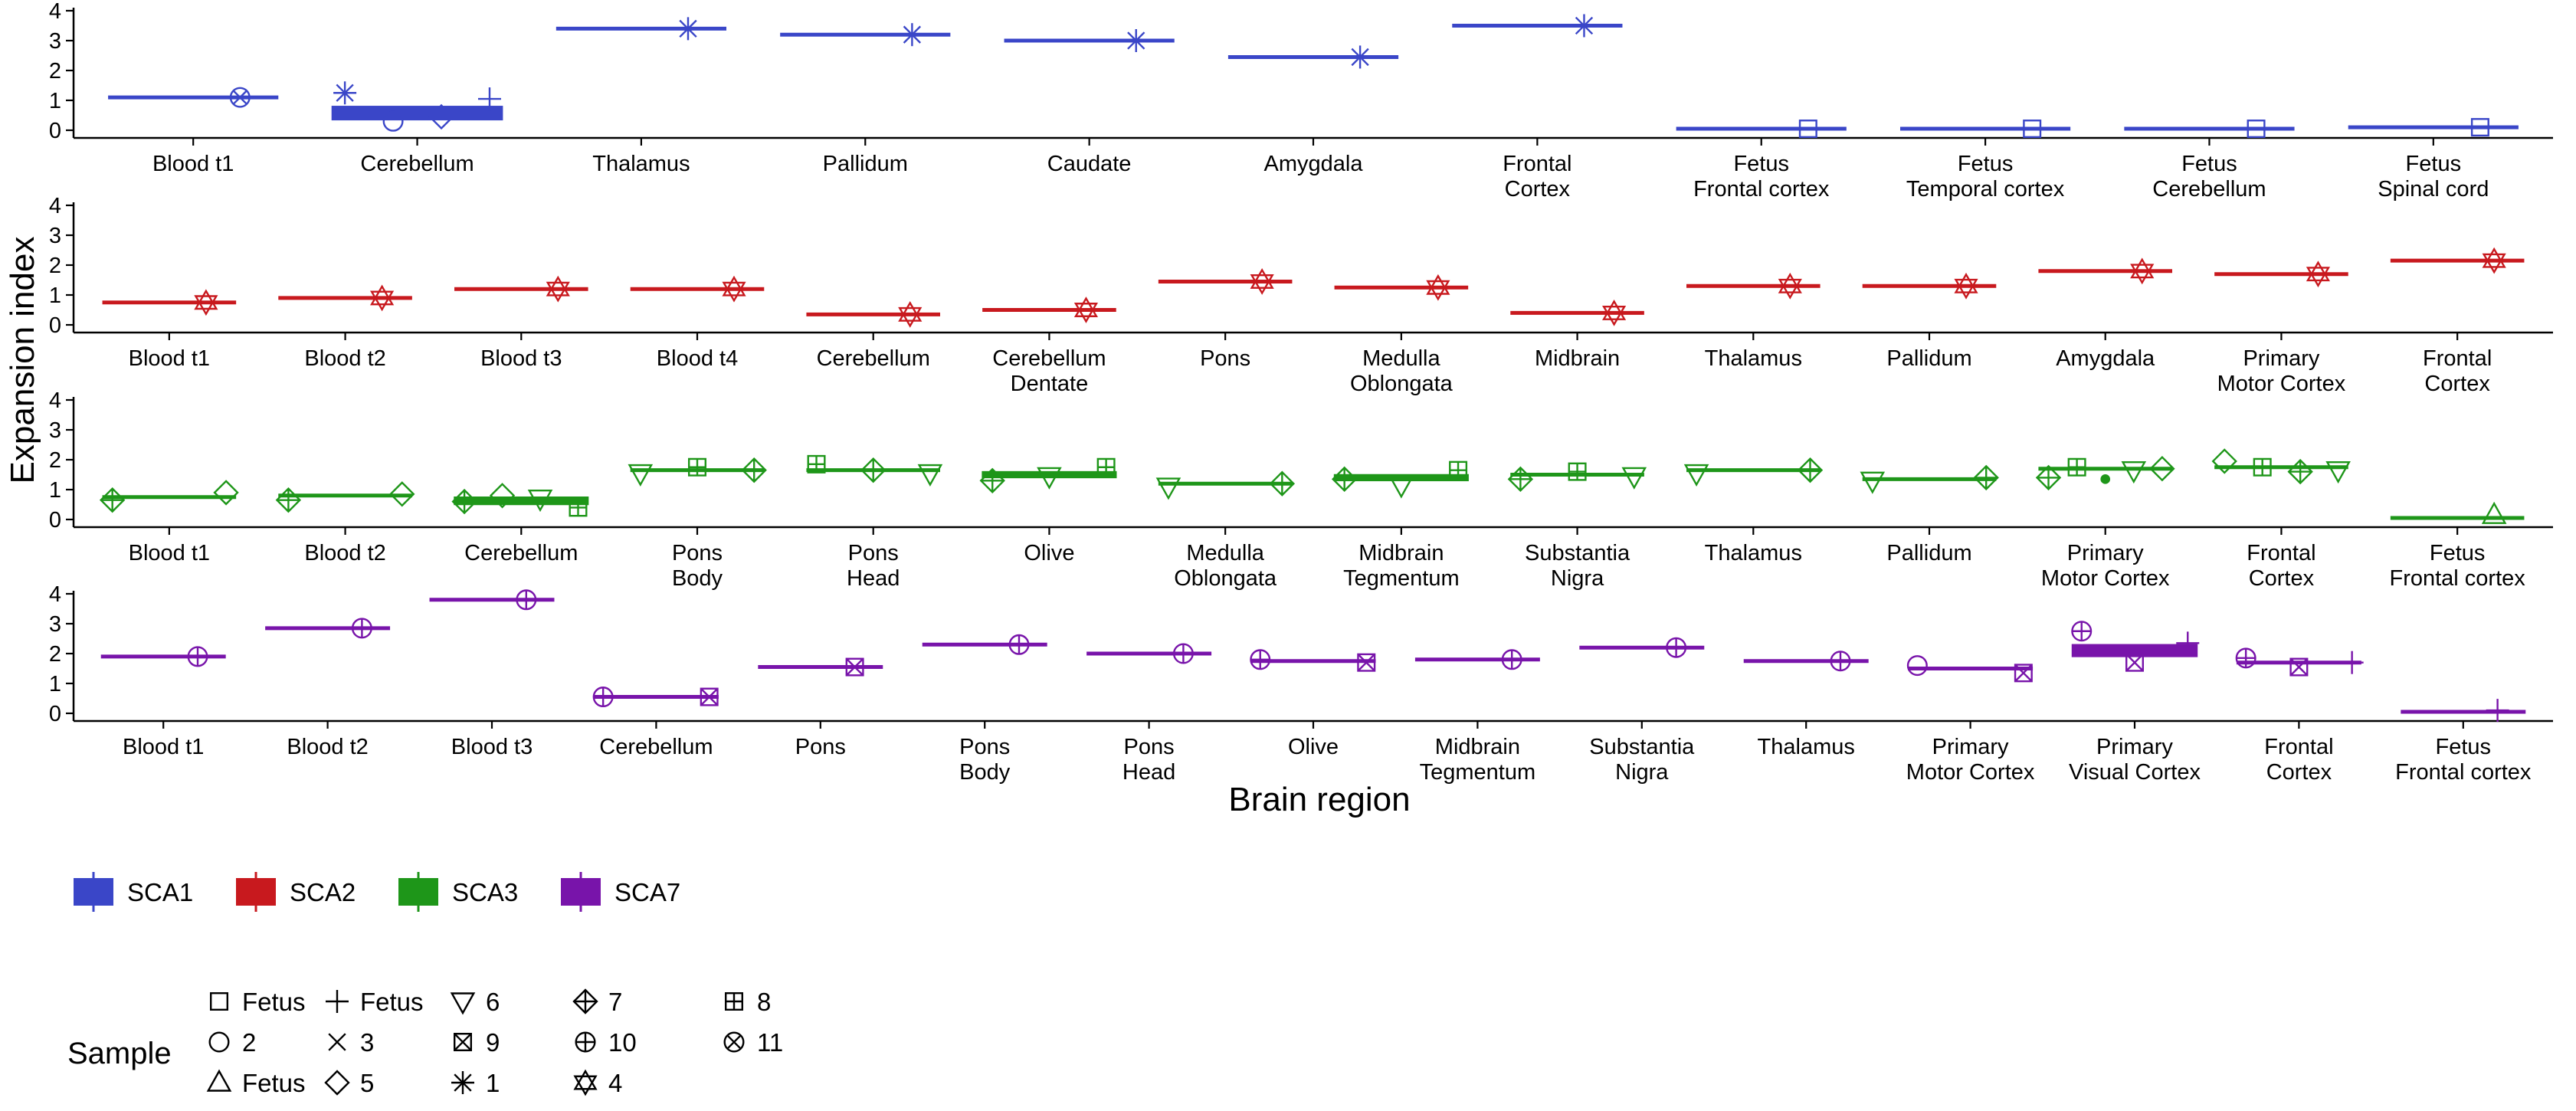 This screenshot has width=2576, height=1111. What do you see at coordinates (344, 358) in the screenshot?
I see `x-tick-label: Blood t2` at bounding box center [344, 358].